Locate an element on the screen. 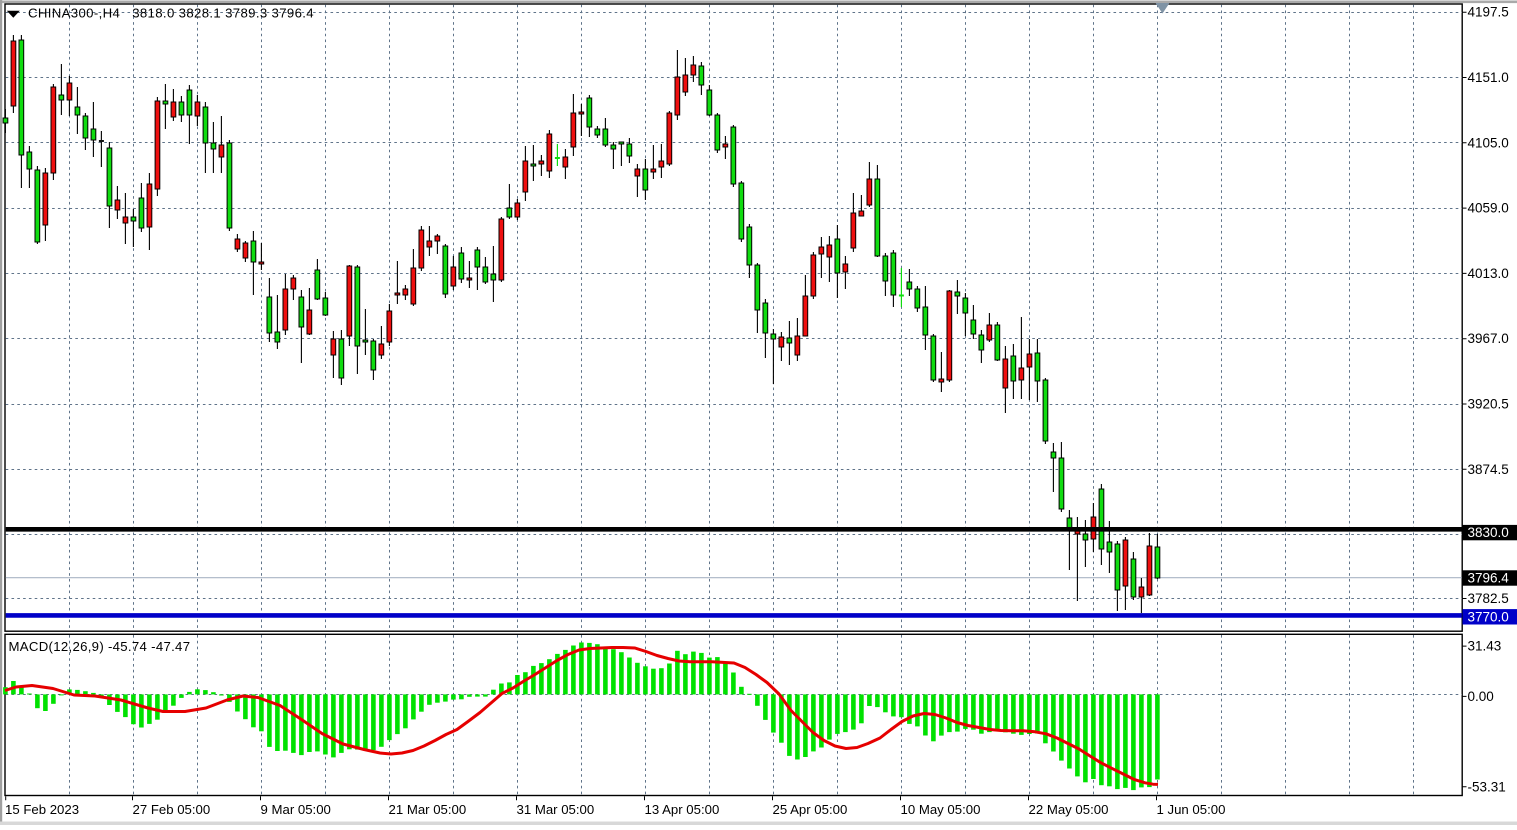 The width and height of the screenshot is (1517, 830). svg-text: 0.00 is located at coordinates (1481, 696).